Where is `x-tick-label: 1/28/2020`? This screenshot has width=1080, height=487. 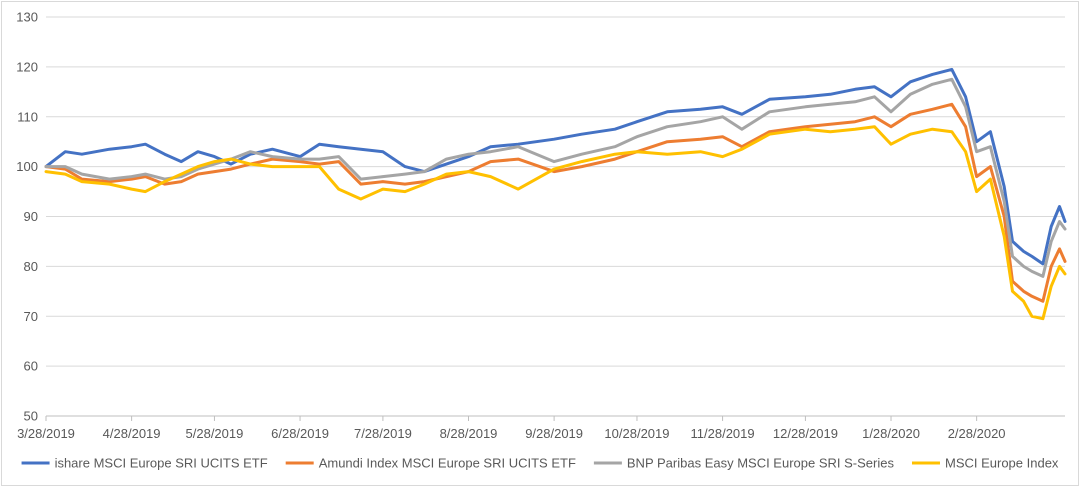 x-tick-label: 1/28/2020 is located at coordinates (891, 433).